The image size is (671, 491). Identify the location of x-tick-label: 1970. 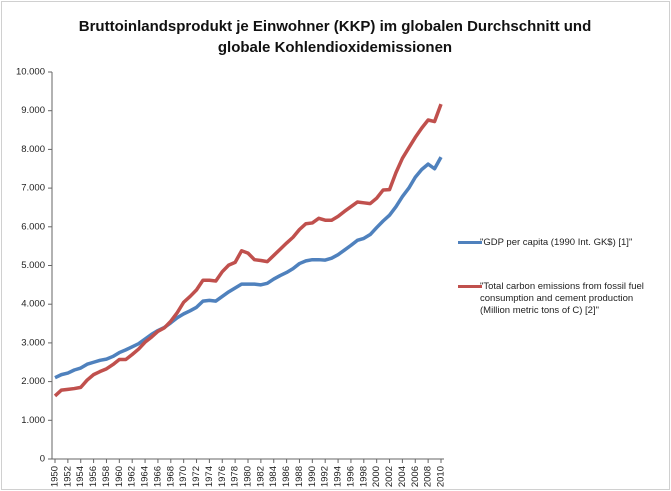
(183, 476).